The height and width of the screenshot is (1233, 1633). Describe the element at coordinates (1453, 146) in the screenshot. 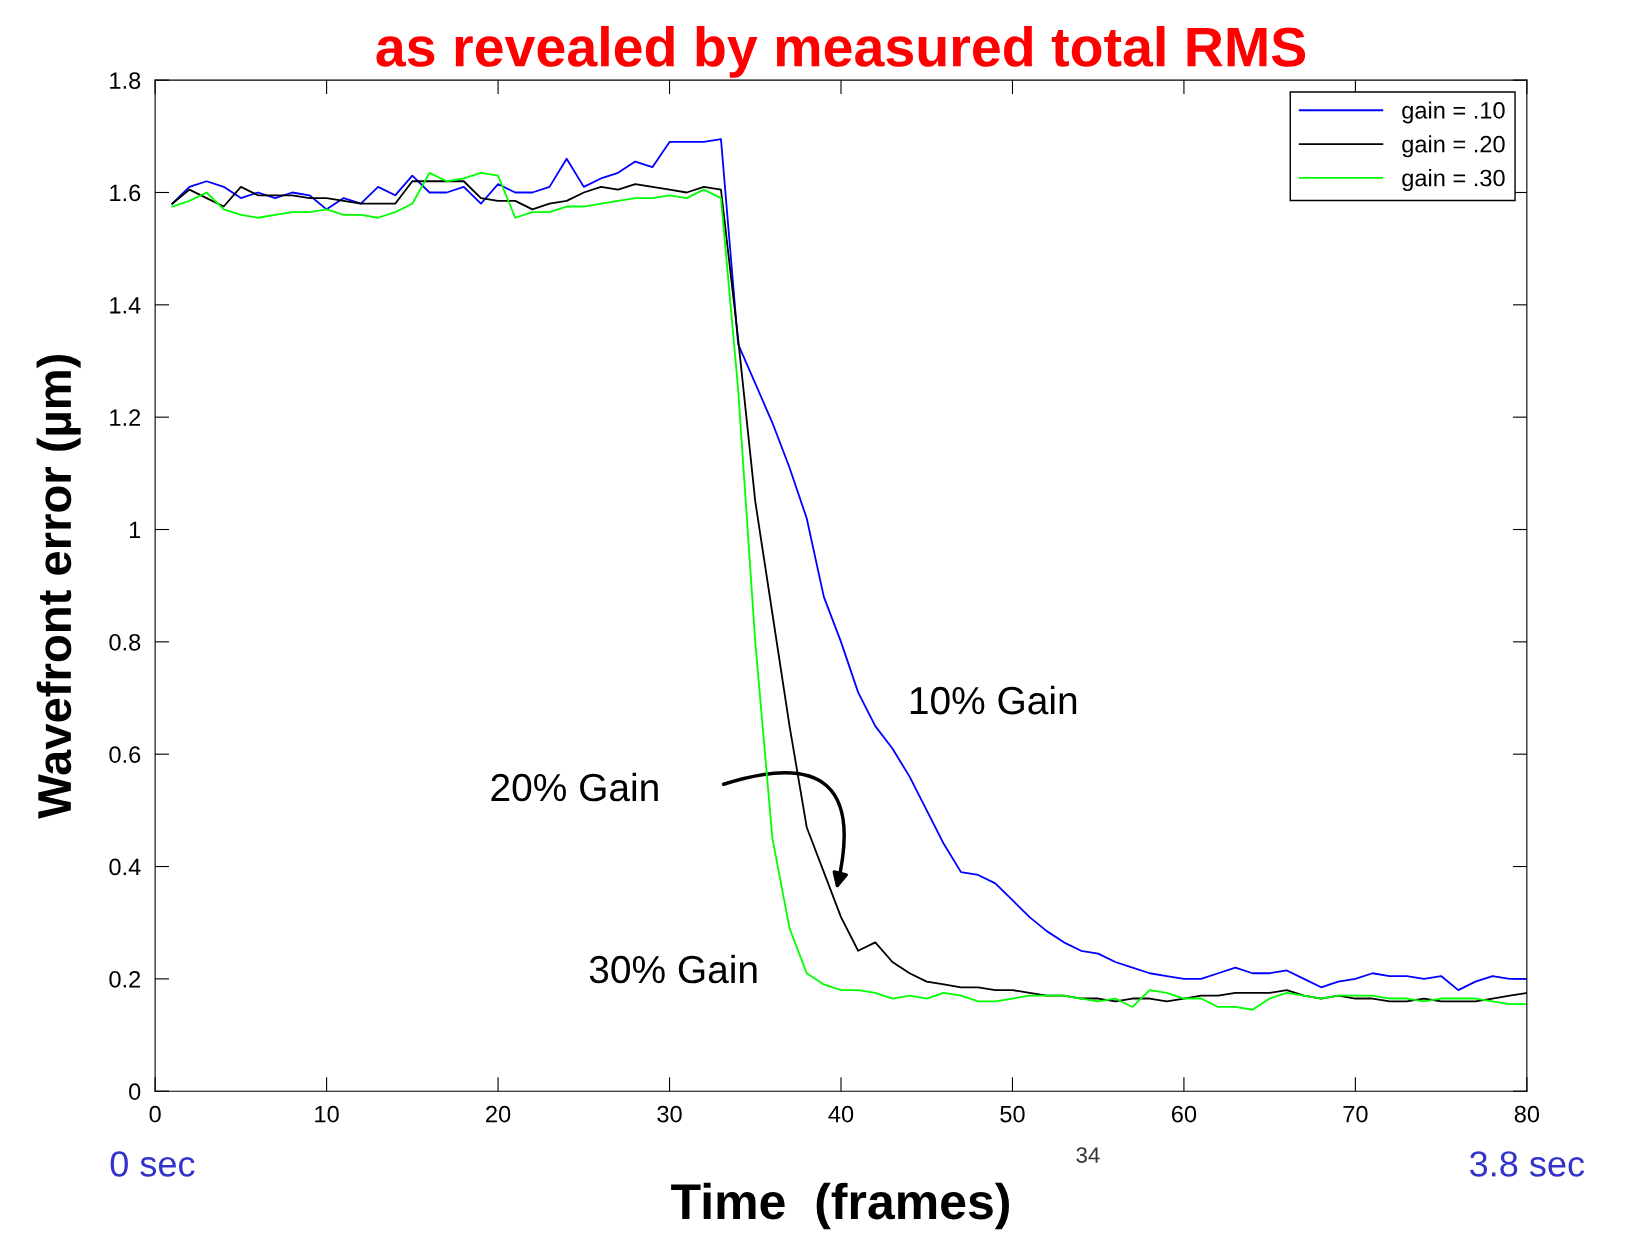

I see `legend-label: gain = .20` at that location.